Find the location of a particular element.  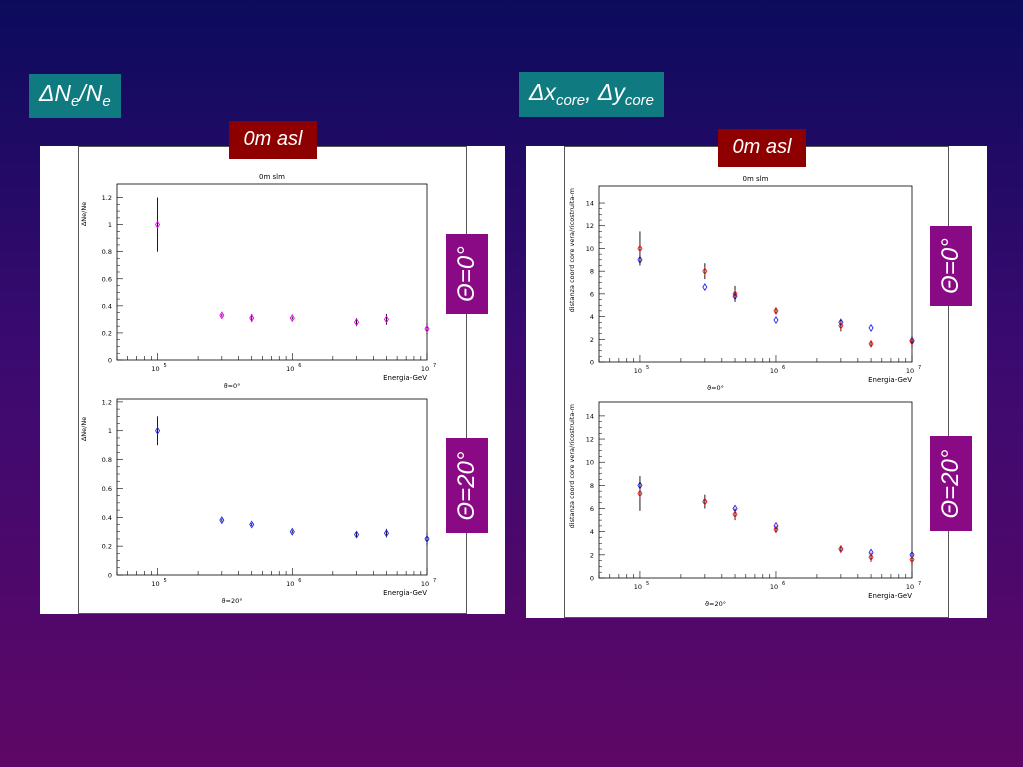

plot-title: 0m slm is located at coordinates (756, 179).